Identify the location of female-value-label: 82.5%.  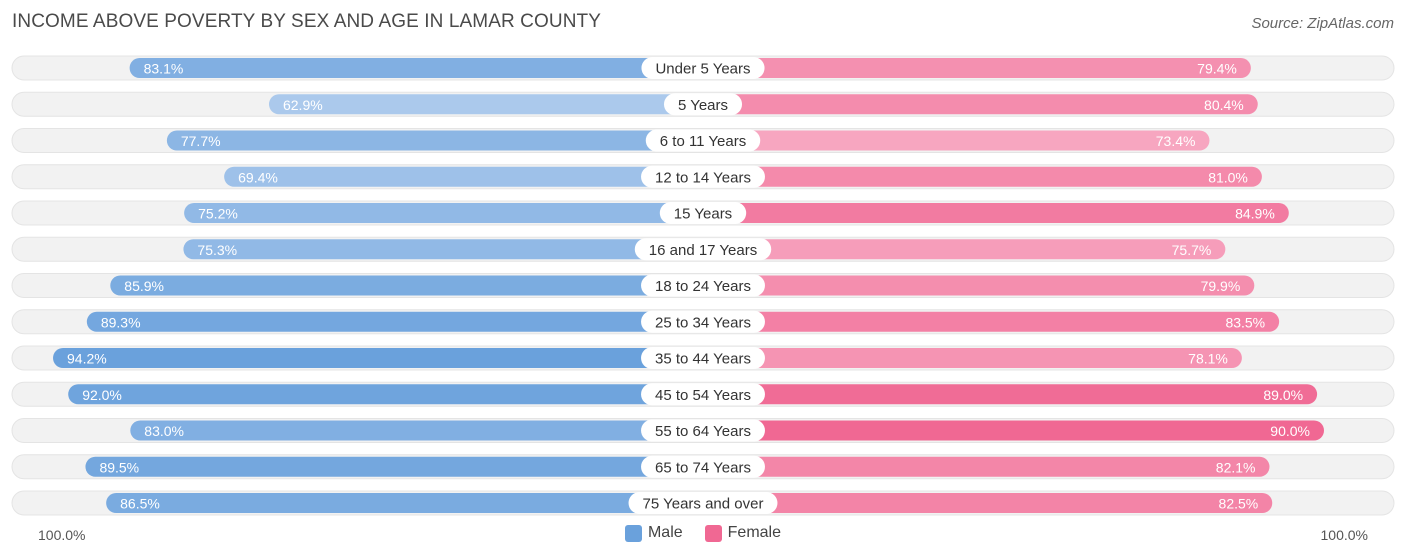
(1239, 504).